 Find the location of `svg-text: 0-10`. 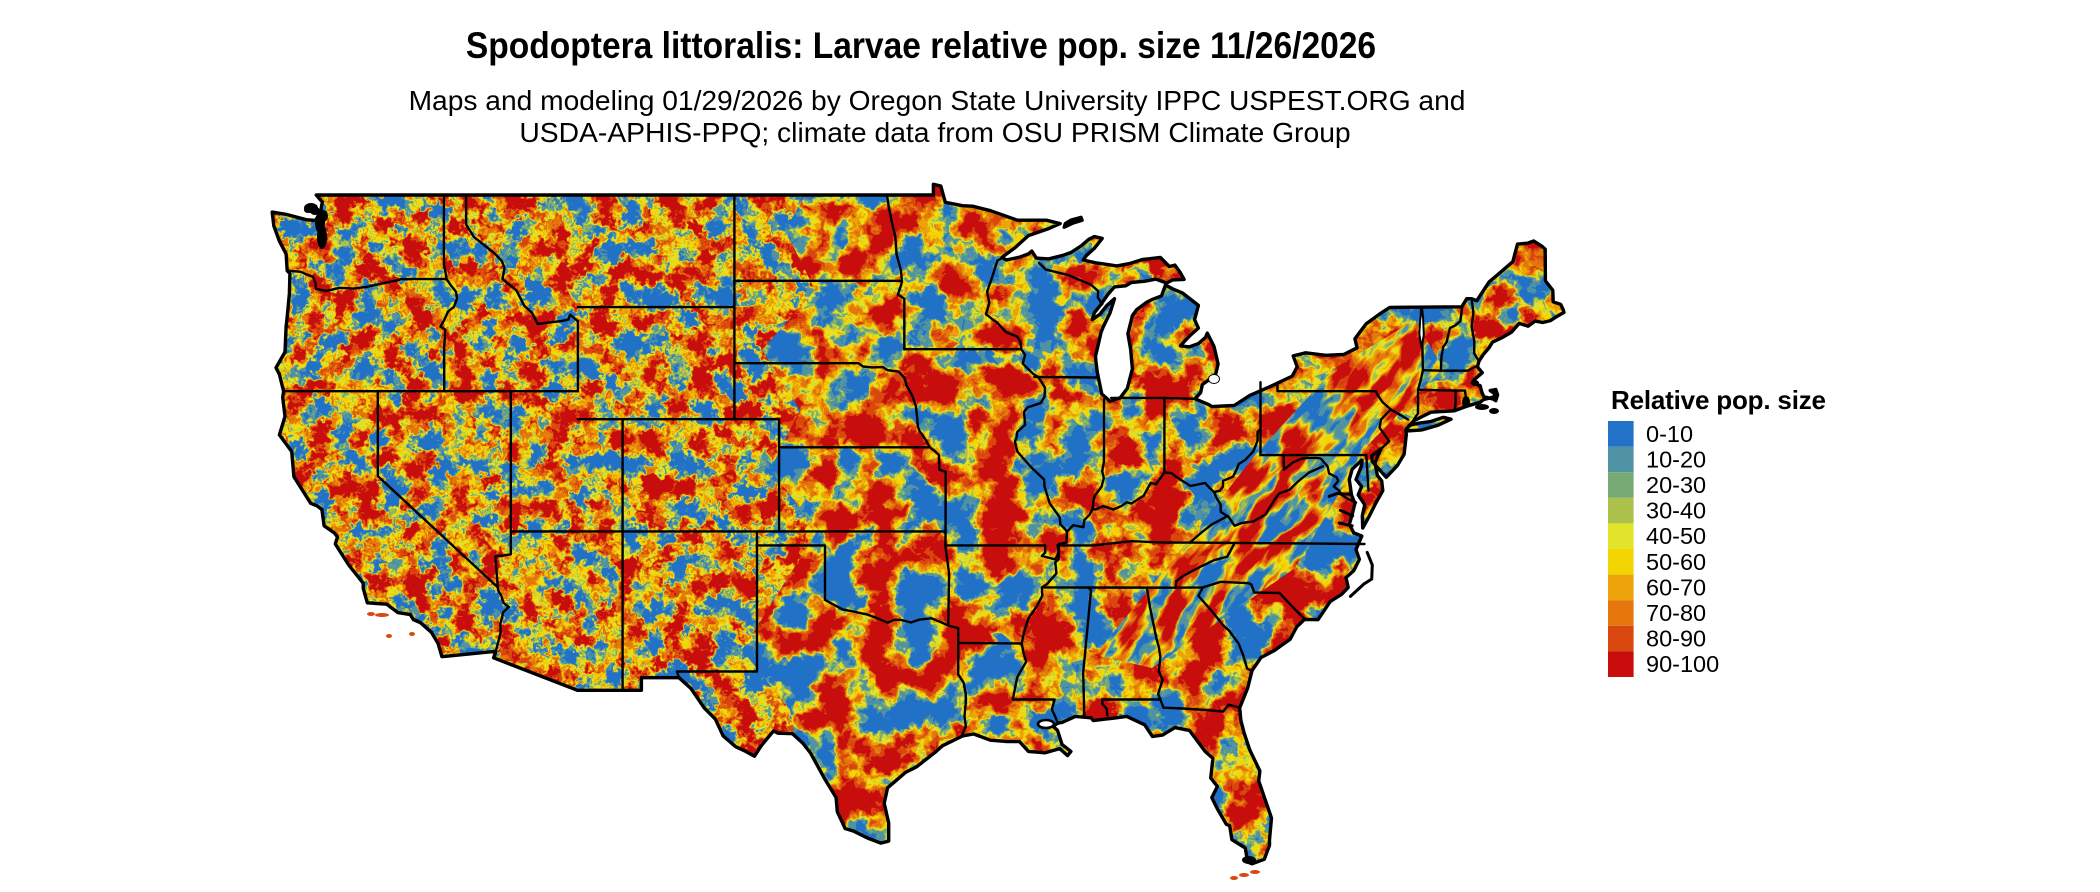

svg-text: 0-10 is located at coordinates (1669, 434).